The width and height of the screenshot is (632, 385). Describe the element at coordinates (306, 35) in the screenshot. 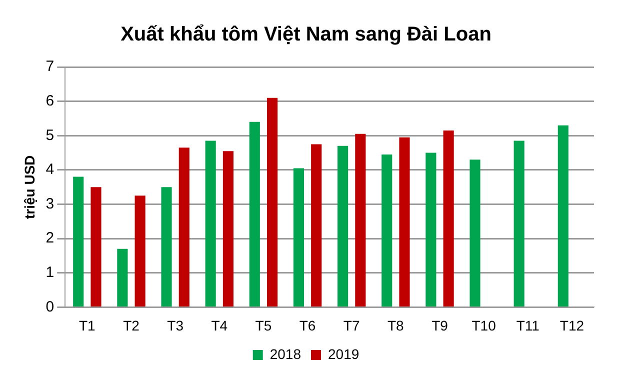

I see `chart-title: Xuất khẩu tôm Việt Nam sang Đài Loan` at that location.